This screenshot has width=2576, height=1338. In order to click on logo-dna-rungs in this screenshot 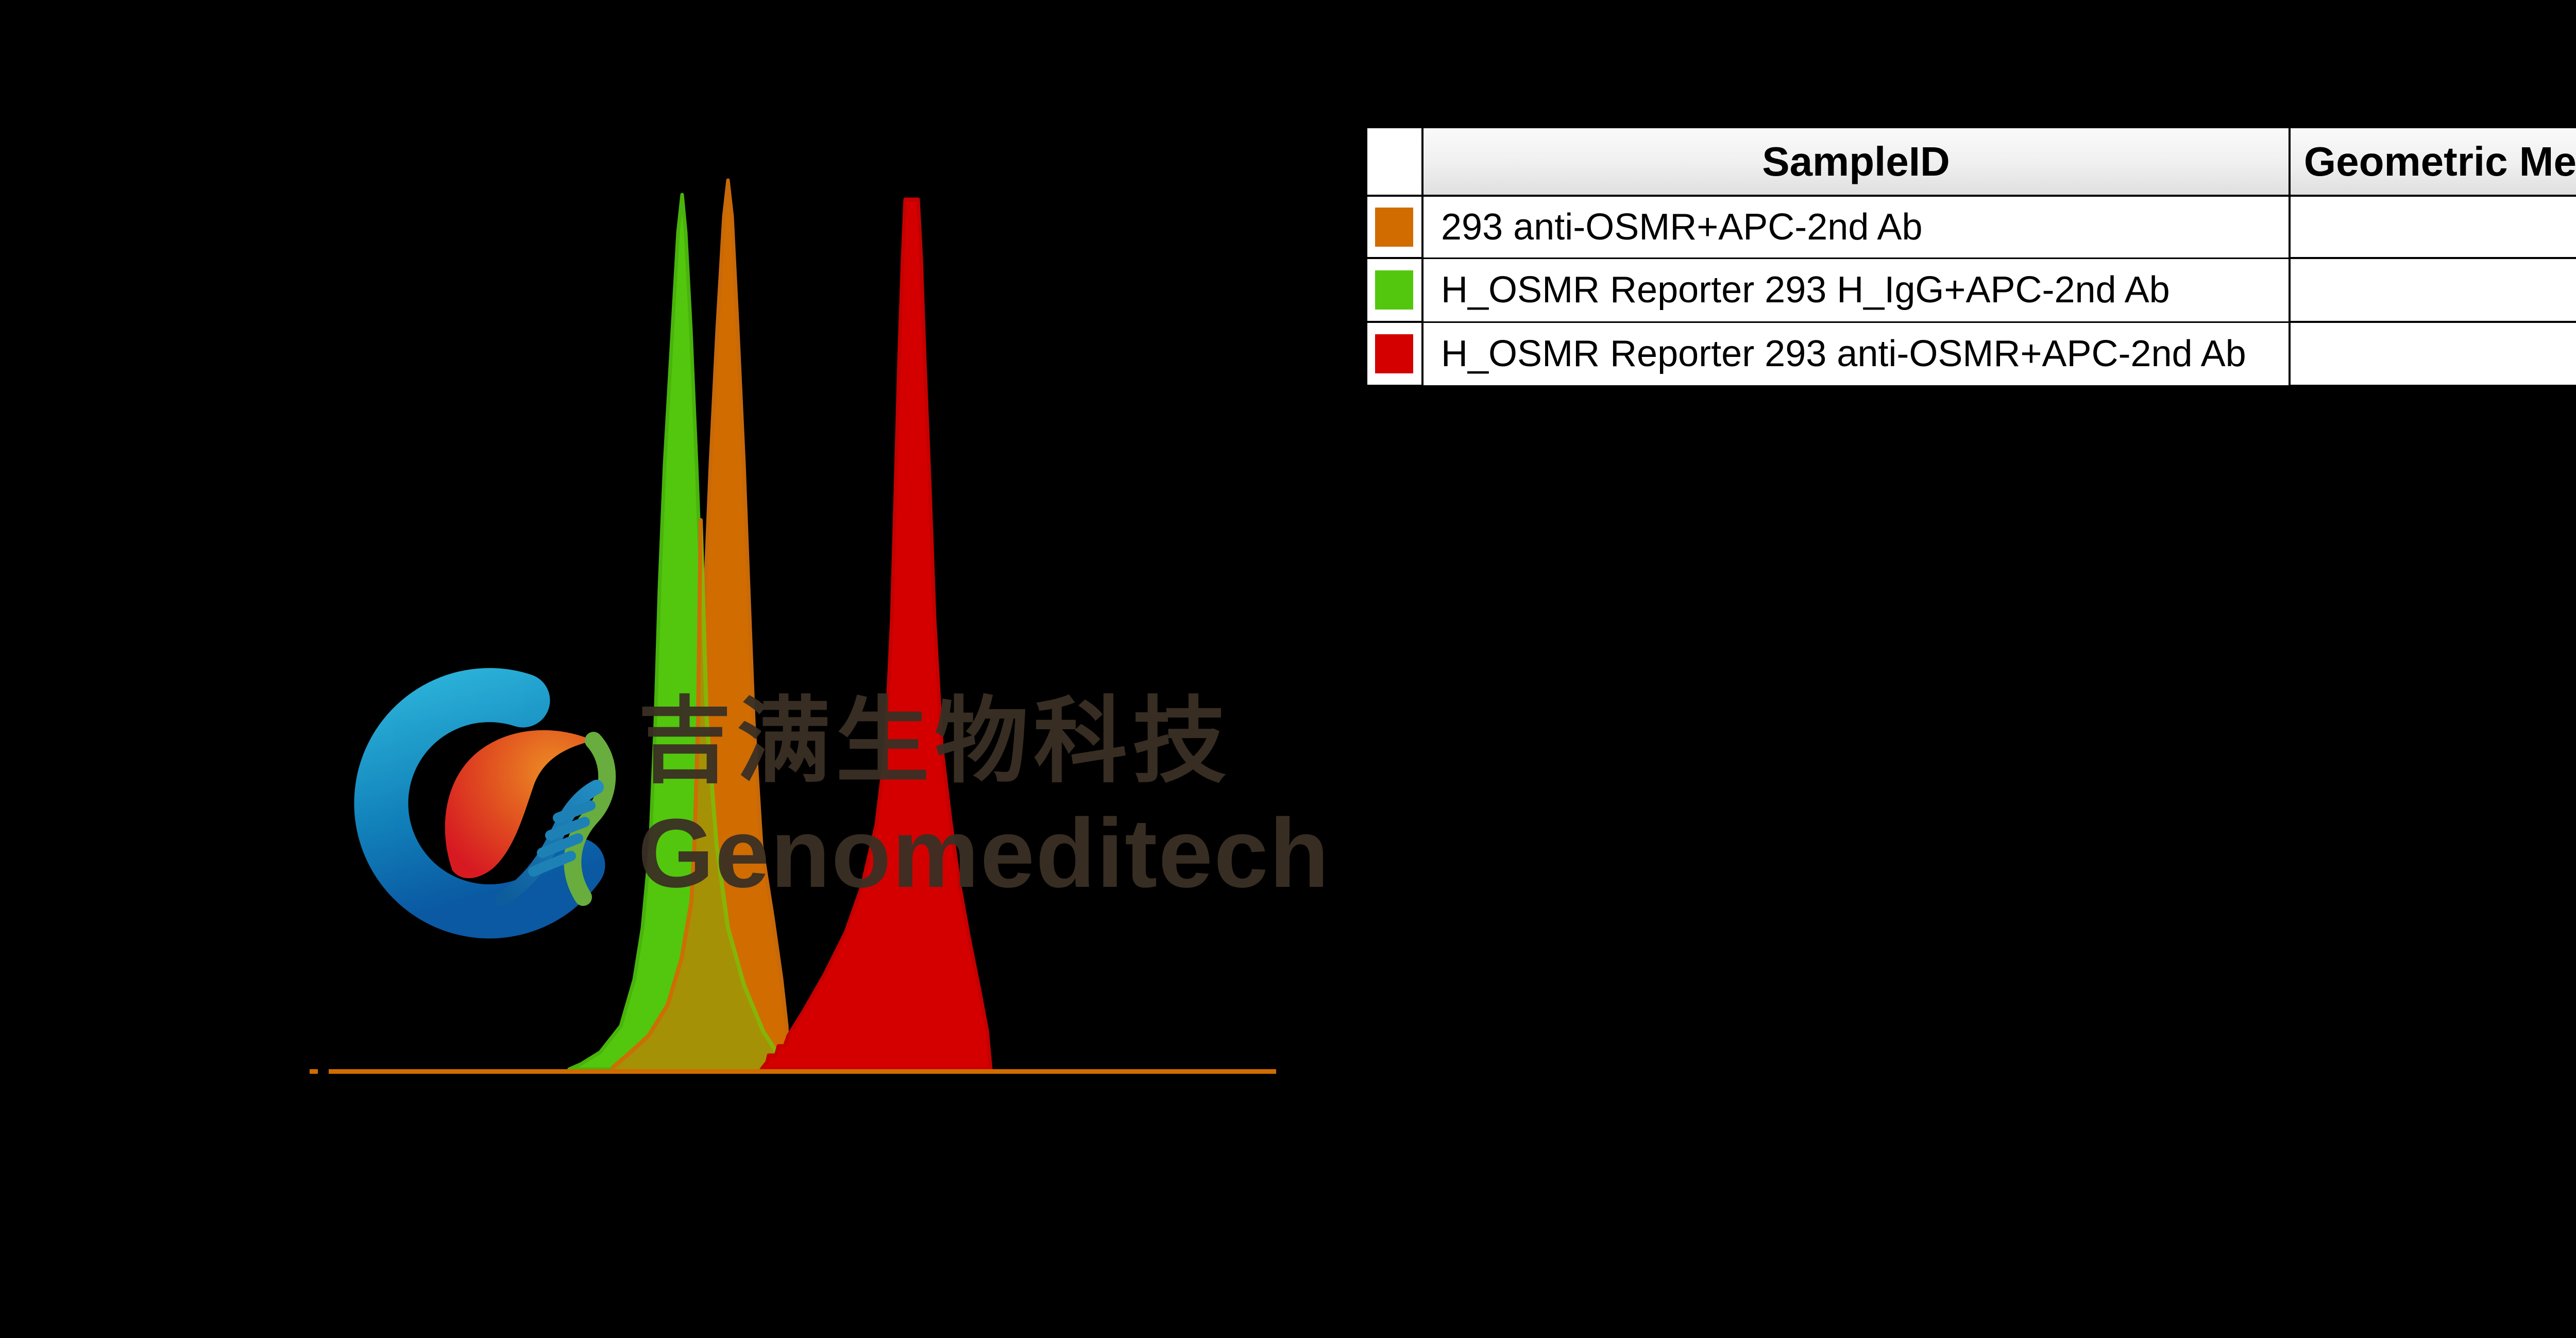, I will do `click(562, 838)`.